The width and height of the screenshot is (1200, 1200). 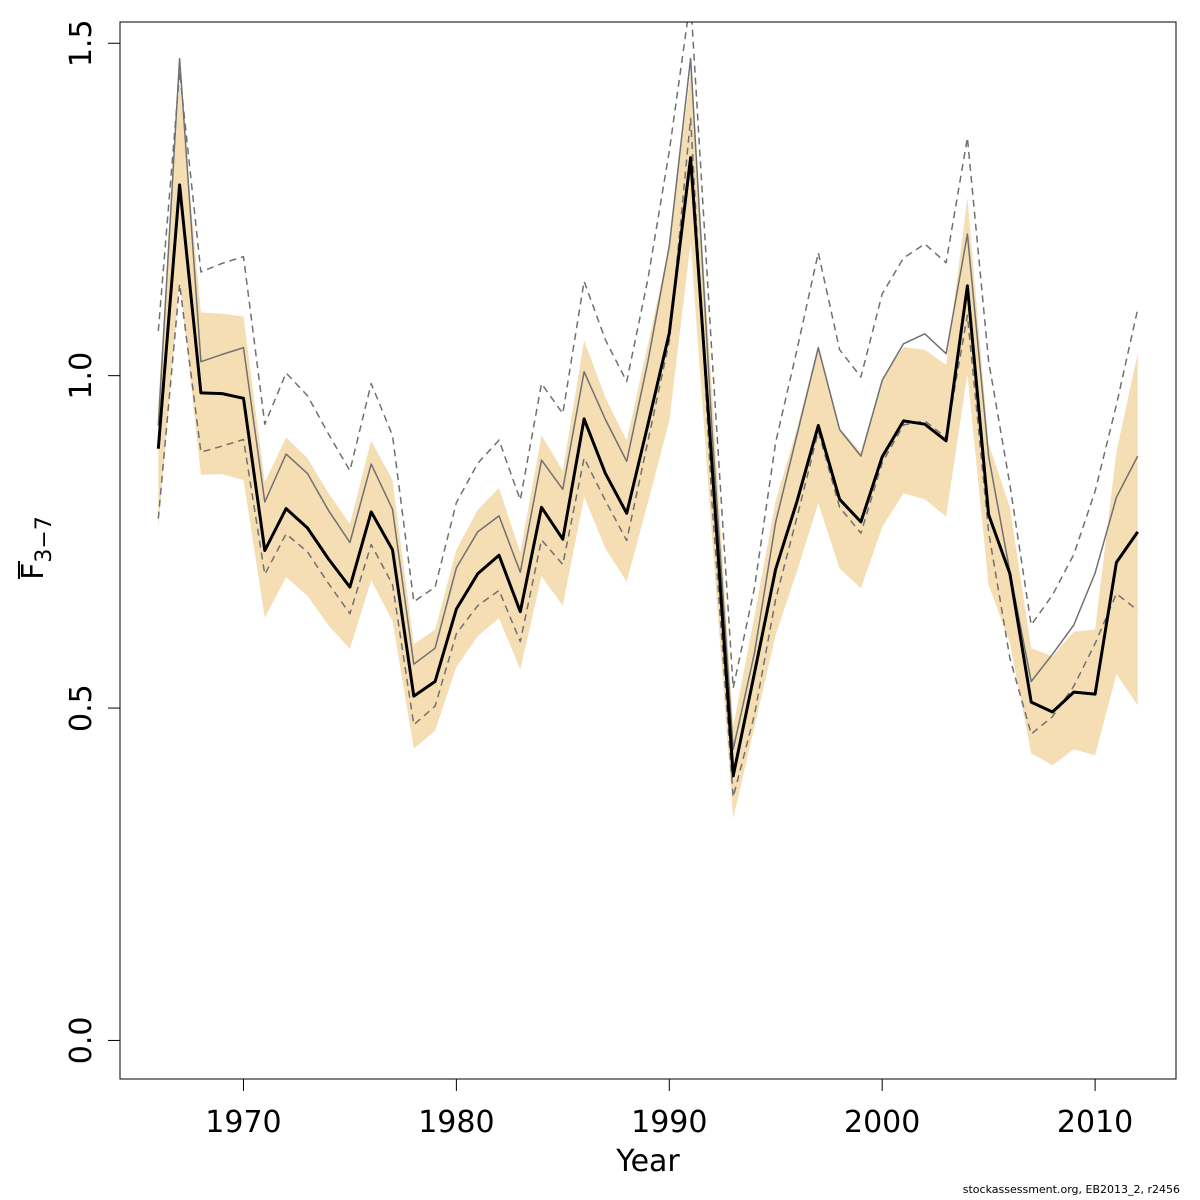 I want to click on x-tick-label: 1970, so click(x=243, y=1122).